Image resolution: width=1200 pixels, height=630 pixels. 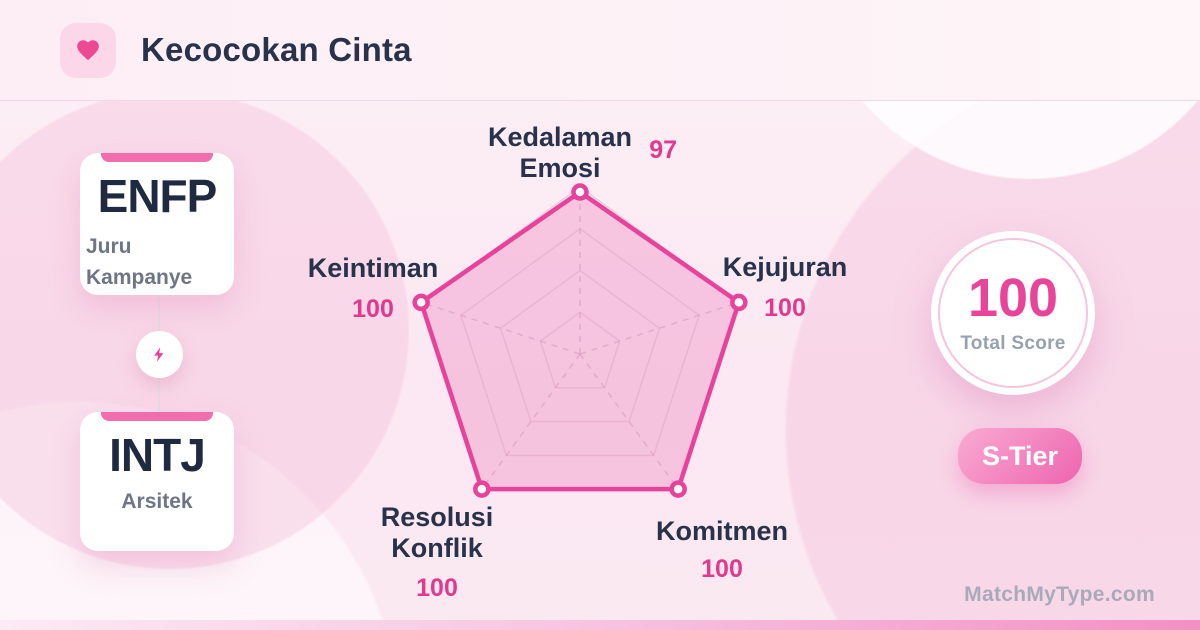 I want to click on total-score-label: Total Score, so click(x=1013, y=343).